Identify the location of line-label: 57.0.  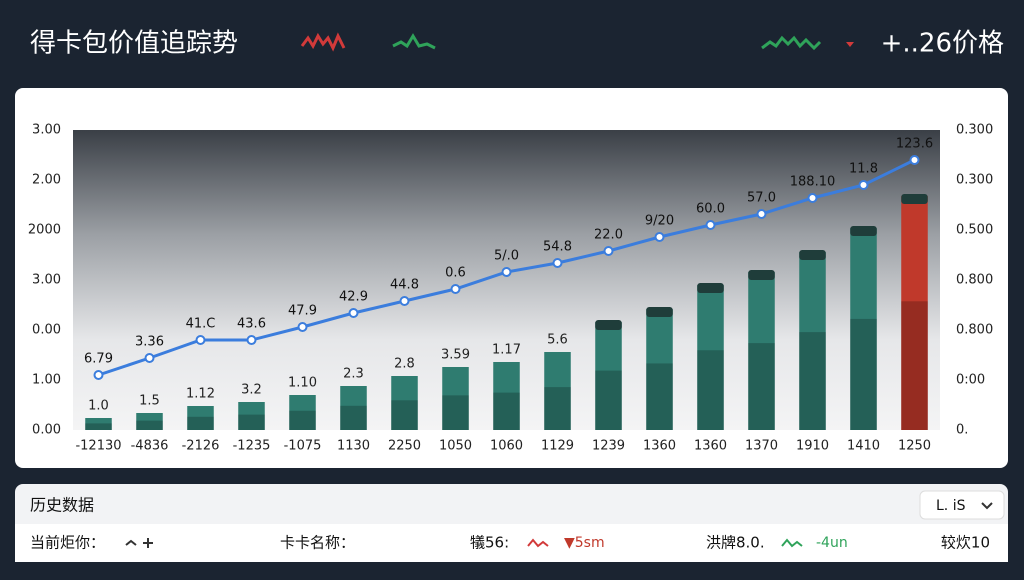
(761, 198).